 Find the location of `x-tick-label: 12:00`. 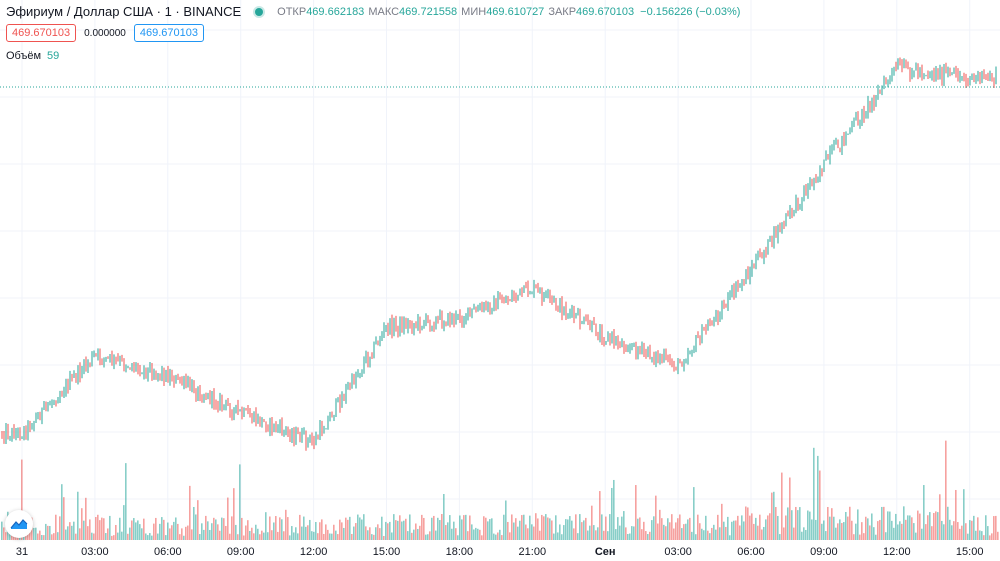

x-tick-label: 12:00 is located at coordinates (897, 552).